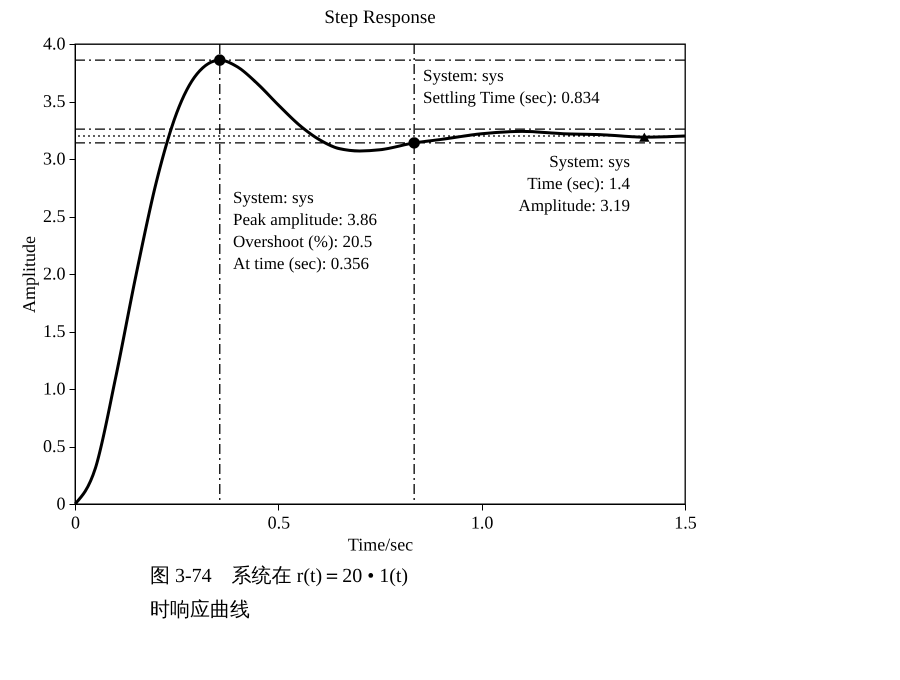 Image resolution: width=900 pixels, height=680 pixels. I want to click on y-axis-title: Amplitude, so click(29, 274).